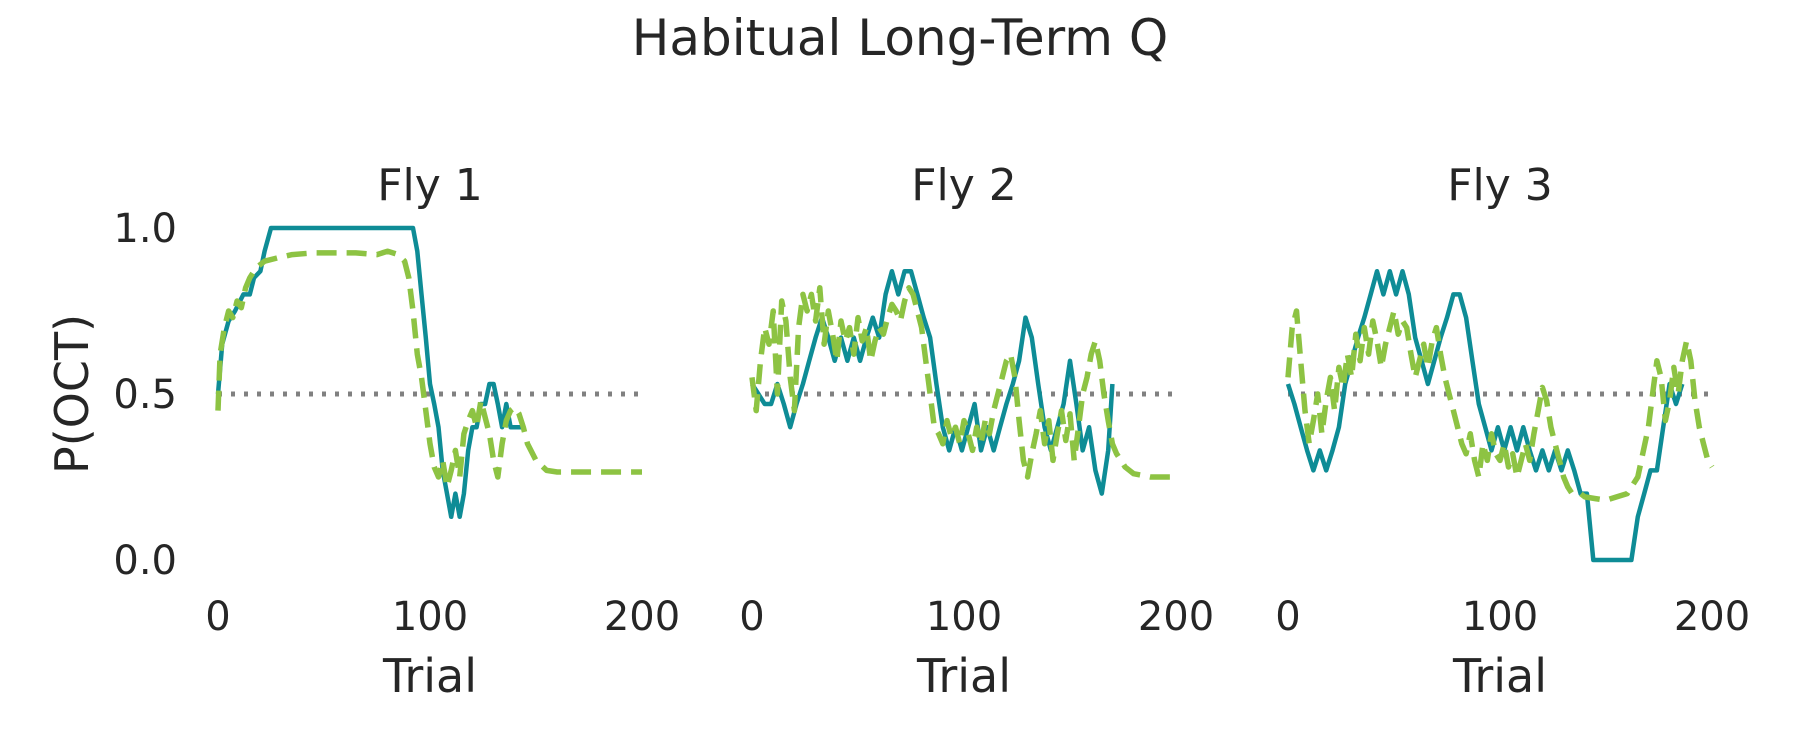  Describe the element at coordinates (1500, 185) in the screenshot. I see `panel-title: Fly 3` at that location.